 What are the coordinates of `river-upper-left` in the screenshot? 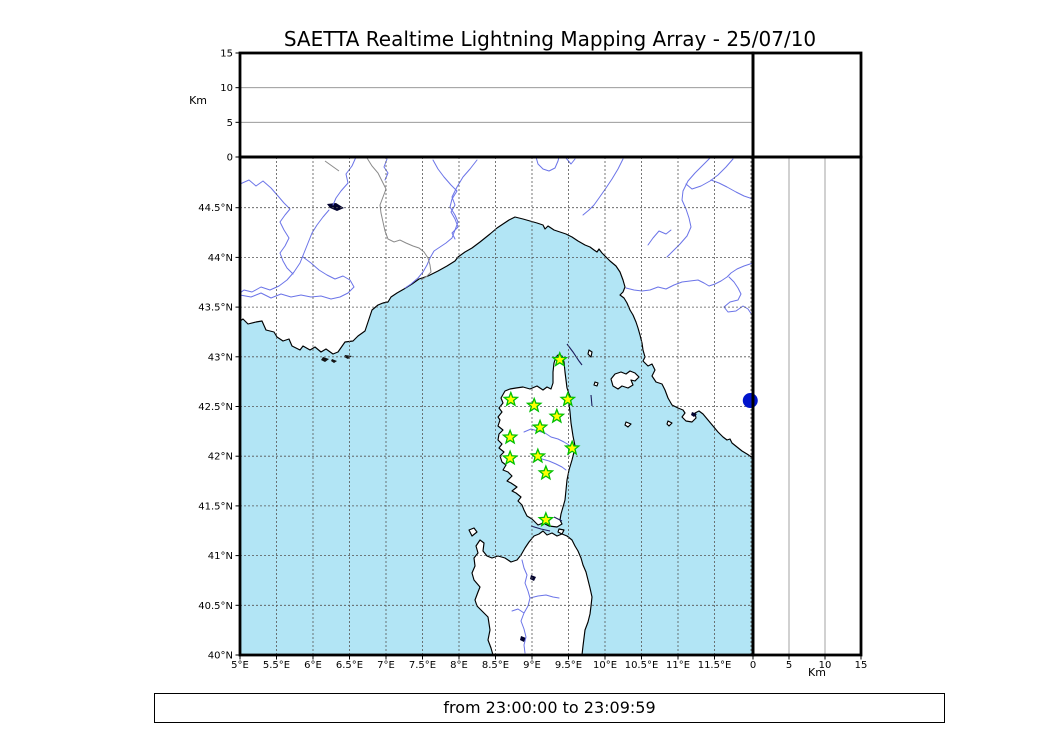 It's located at (267, 227).